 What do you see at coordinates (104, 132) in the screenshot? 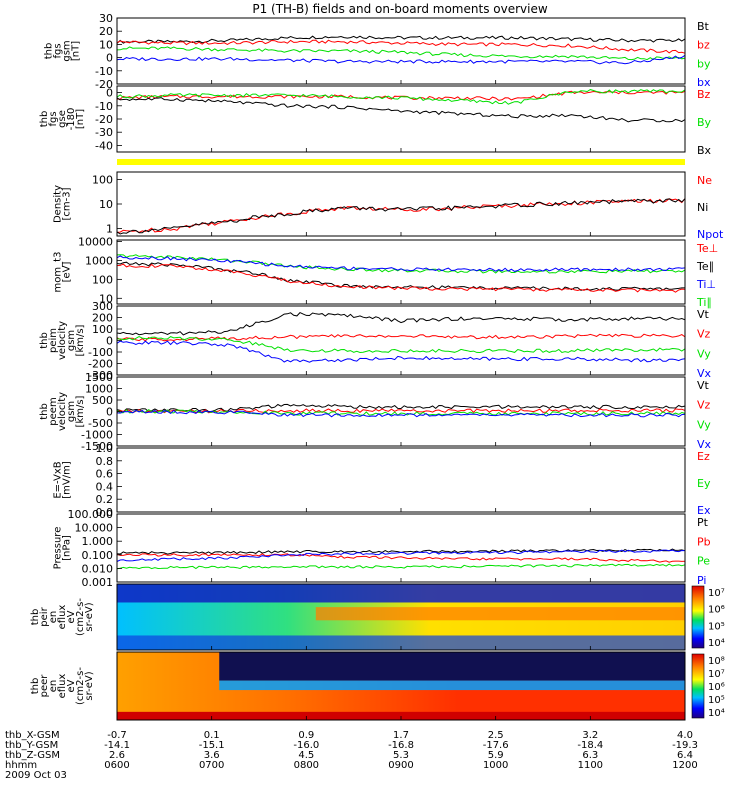
I see `y-tick-label: -30` at bounding box center [104, 132].